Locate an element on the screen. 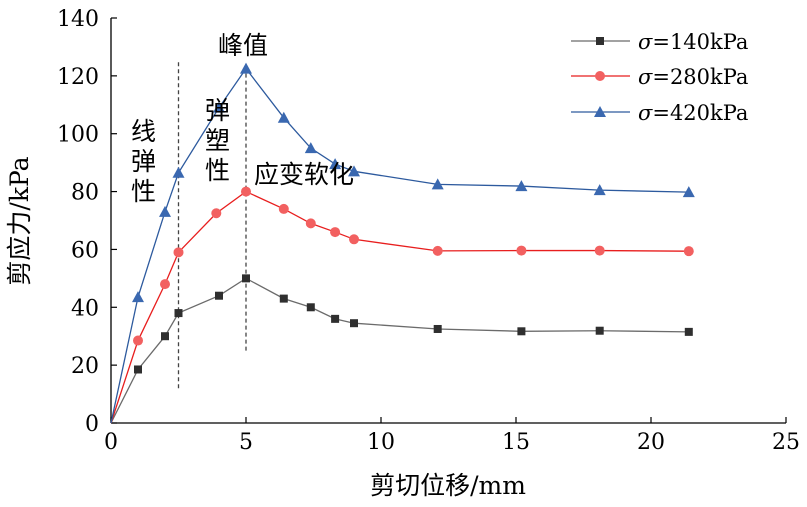  legend-label: σ=420kPa is located at coordinates (693, 113).